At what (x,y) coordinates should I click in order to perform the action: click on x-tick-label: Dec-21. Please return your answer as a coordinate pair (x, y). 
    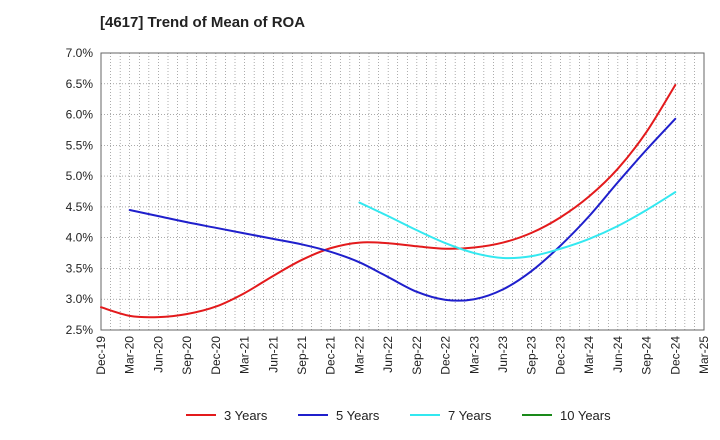
    Looking at the image, I should click on (331, 355).